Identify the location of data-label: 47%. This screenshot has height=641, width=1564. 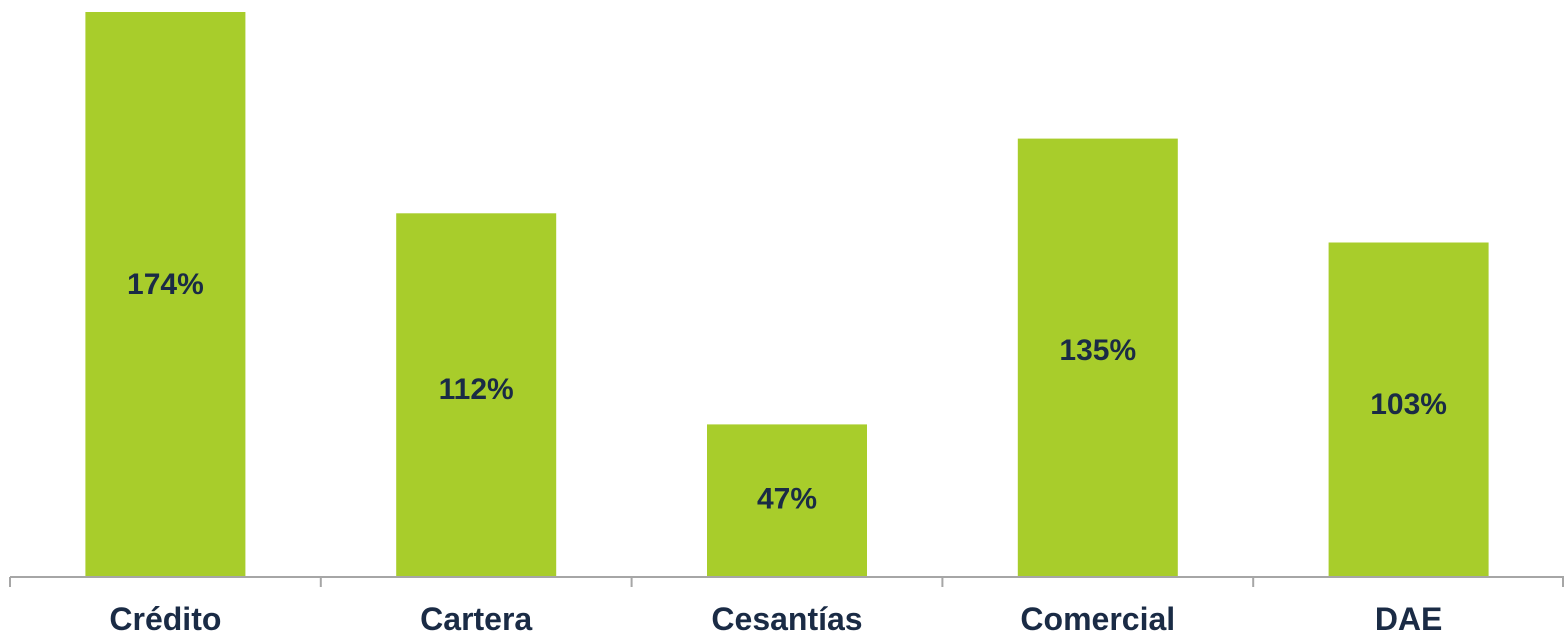
(787, 499).